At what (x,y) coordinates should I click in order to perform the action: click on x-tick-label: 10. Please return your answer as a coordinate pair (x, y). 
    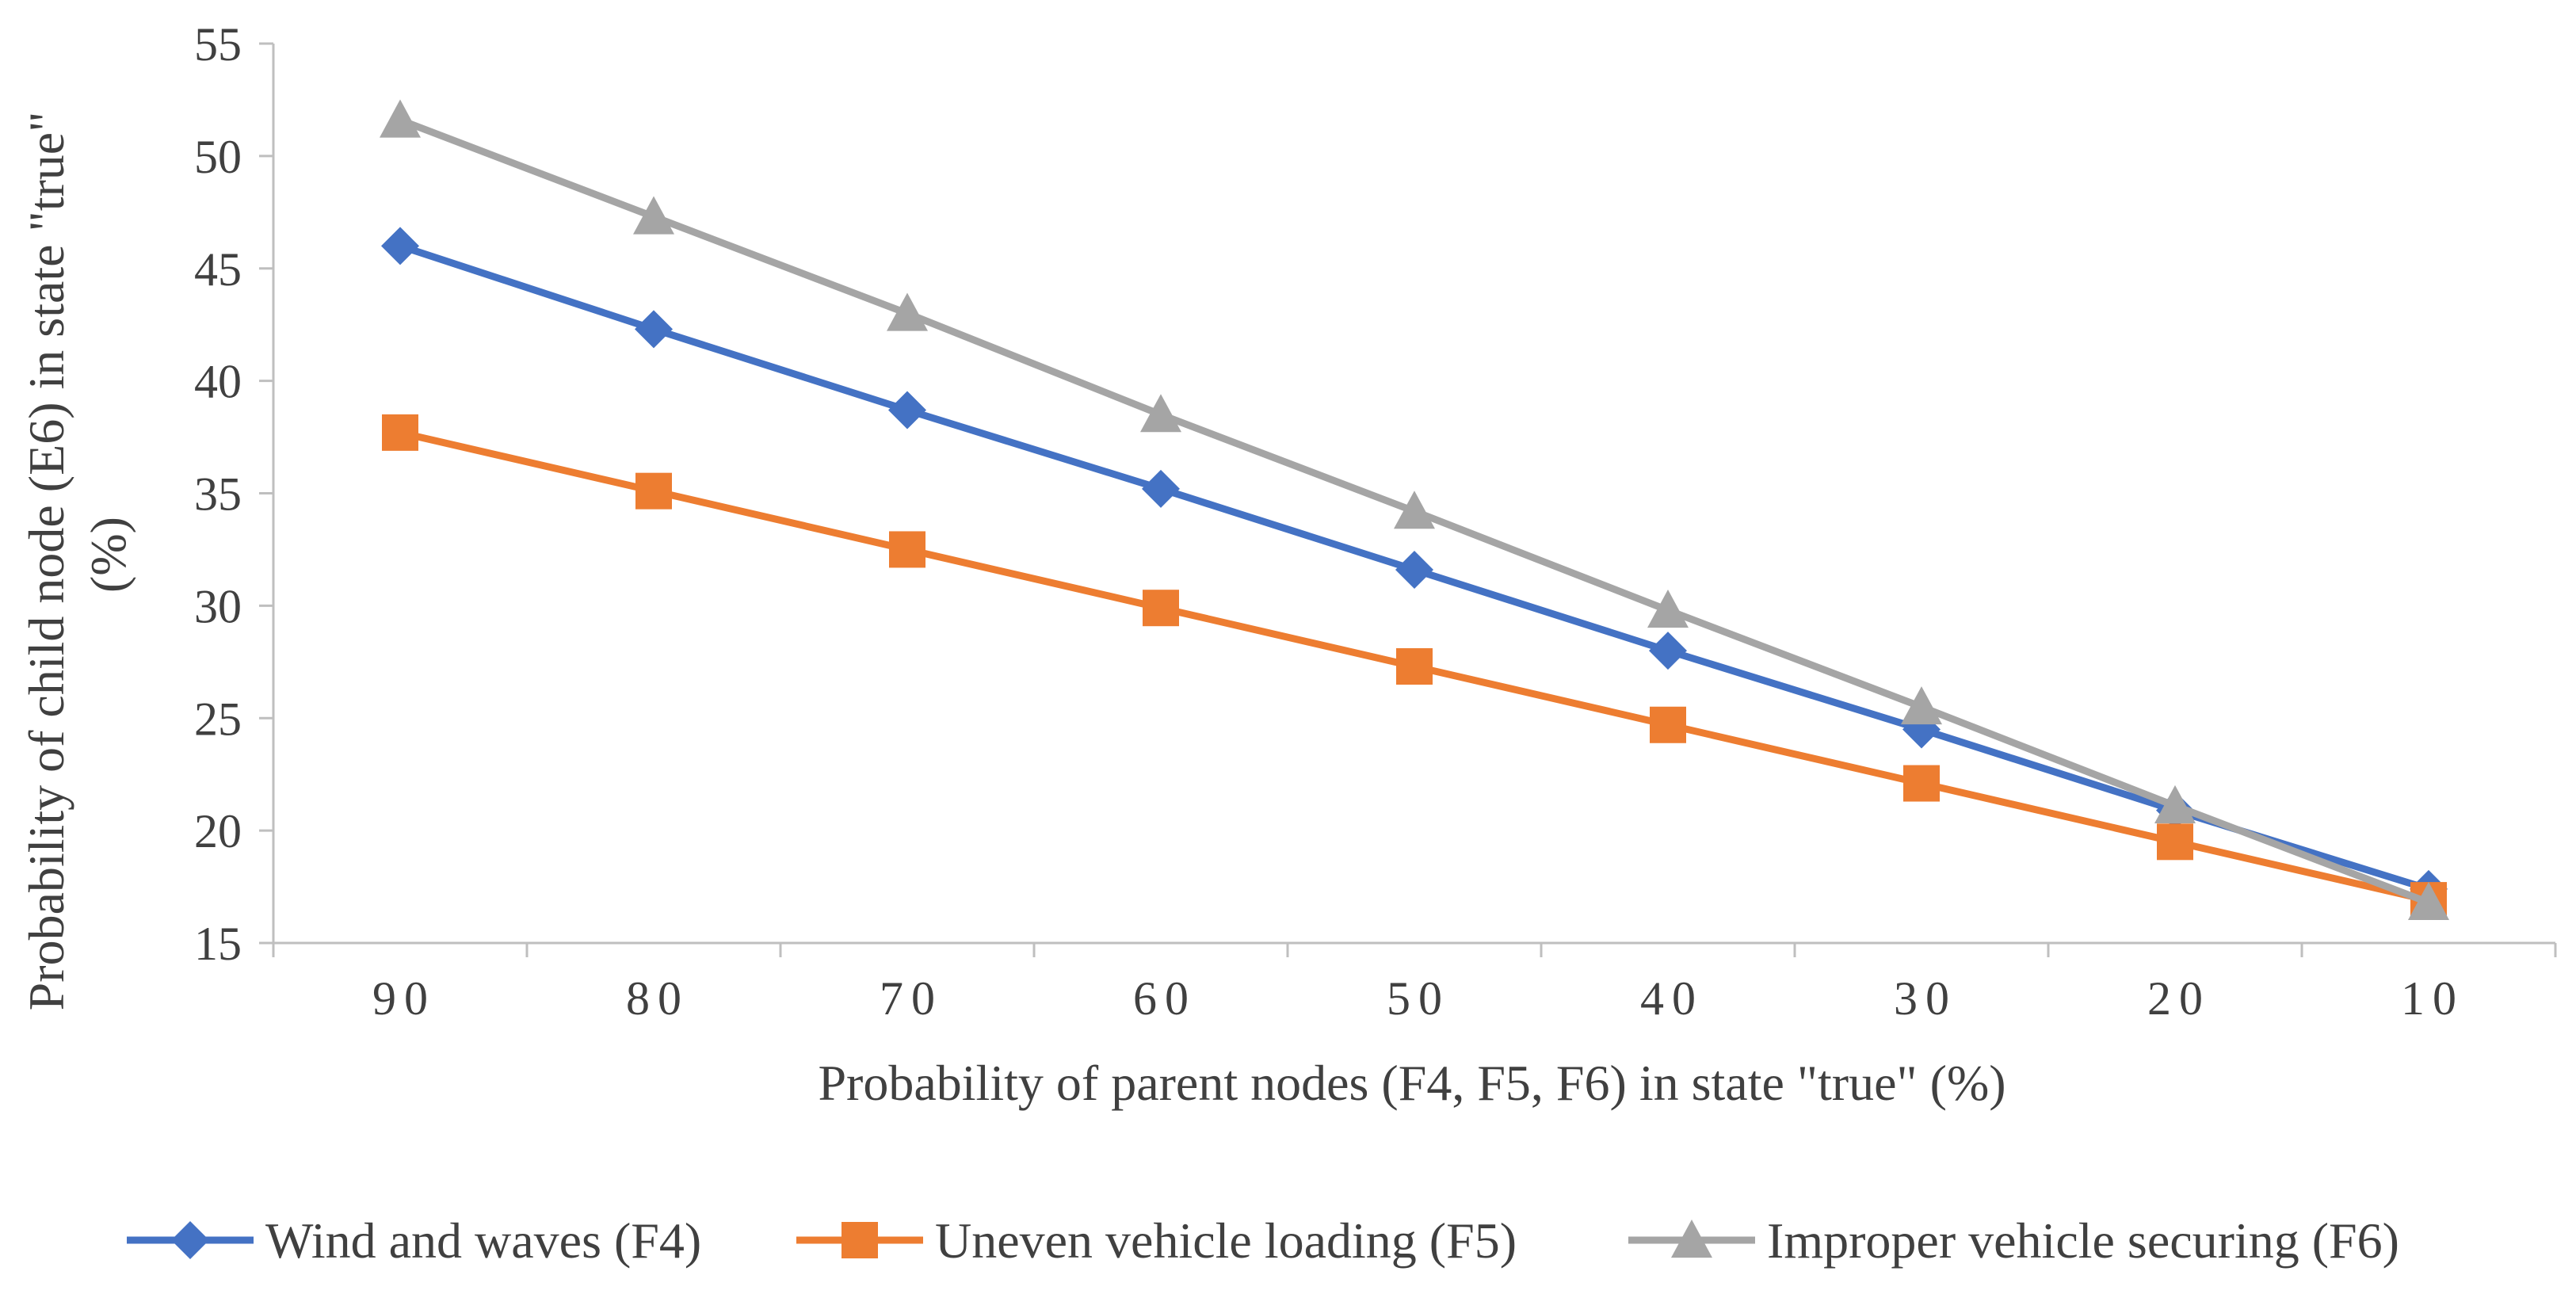
    Looking at the image, I should click on (2432, 998).